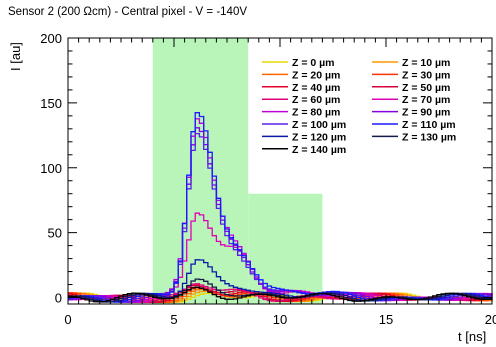  I want to click on legend-label: Z = 20 µm, so click(316, 75).